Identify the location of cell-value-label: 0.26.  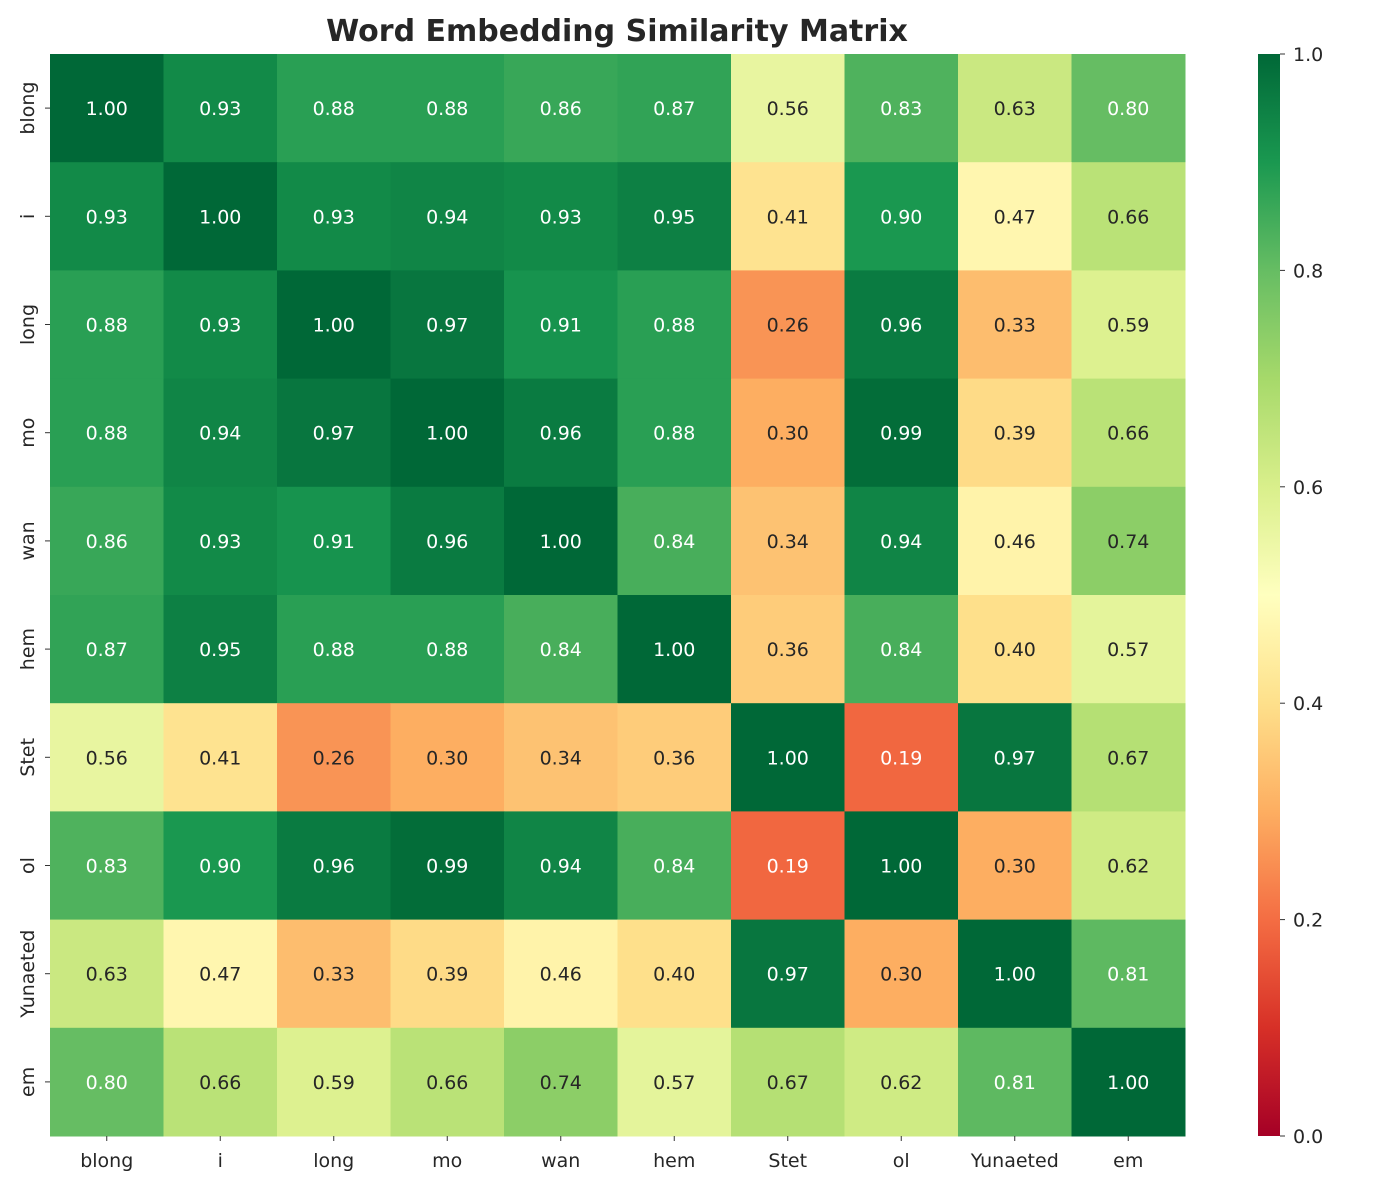
(334, 758).